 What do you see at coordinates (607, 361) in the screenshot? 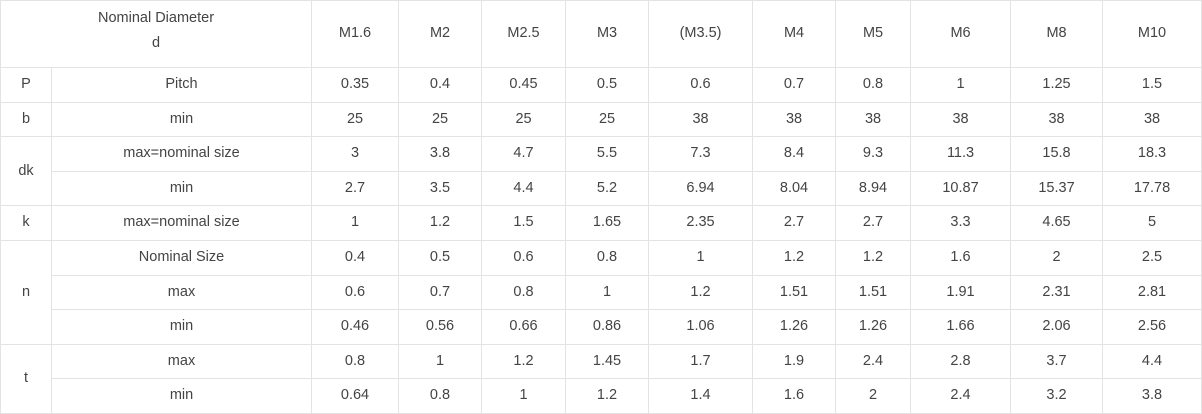
I see `value-cell: 1.45` at bounding box center [607, 361].